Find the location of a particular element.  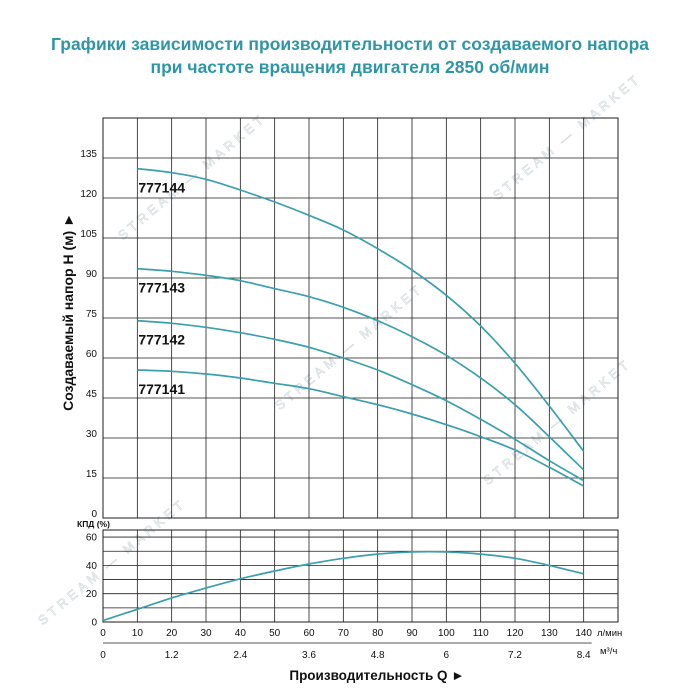

x-tick-label: 40 is located at coordinates (241, 633).